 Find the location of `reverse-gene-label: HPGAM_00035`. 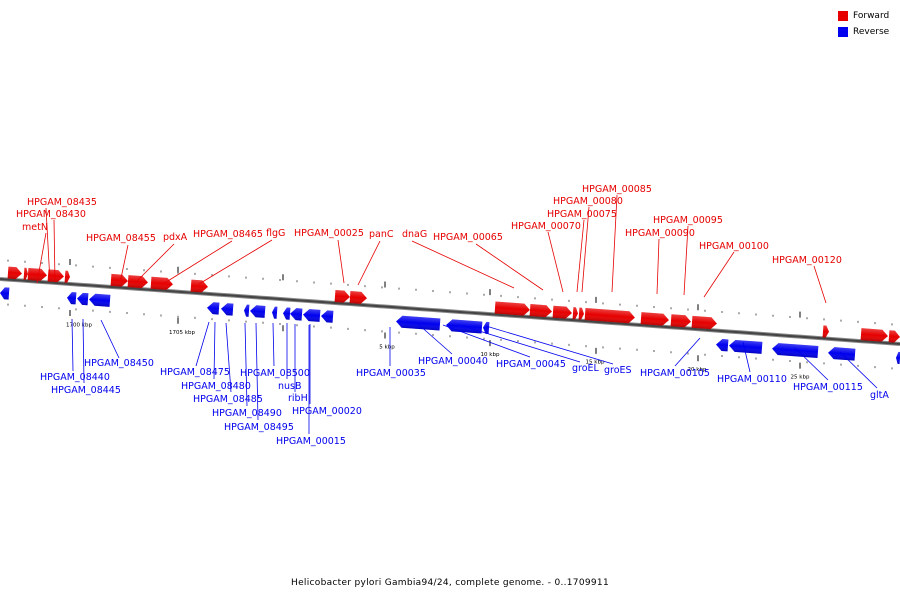

reverse-gene-label: HPGAM_00035 is located at coordinates (391, 373).